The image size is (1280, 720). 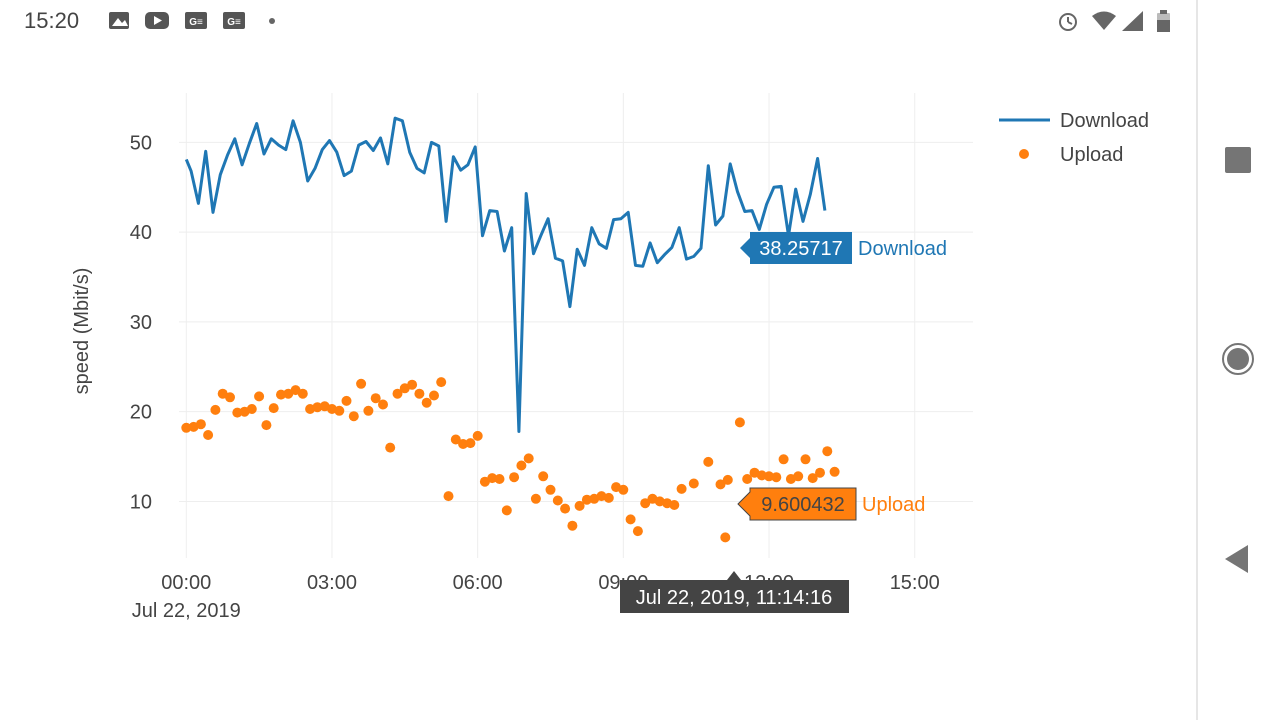 I want to click on y-tick-label: 30, so click(x=141, y=323).